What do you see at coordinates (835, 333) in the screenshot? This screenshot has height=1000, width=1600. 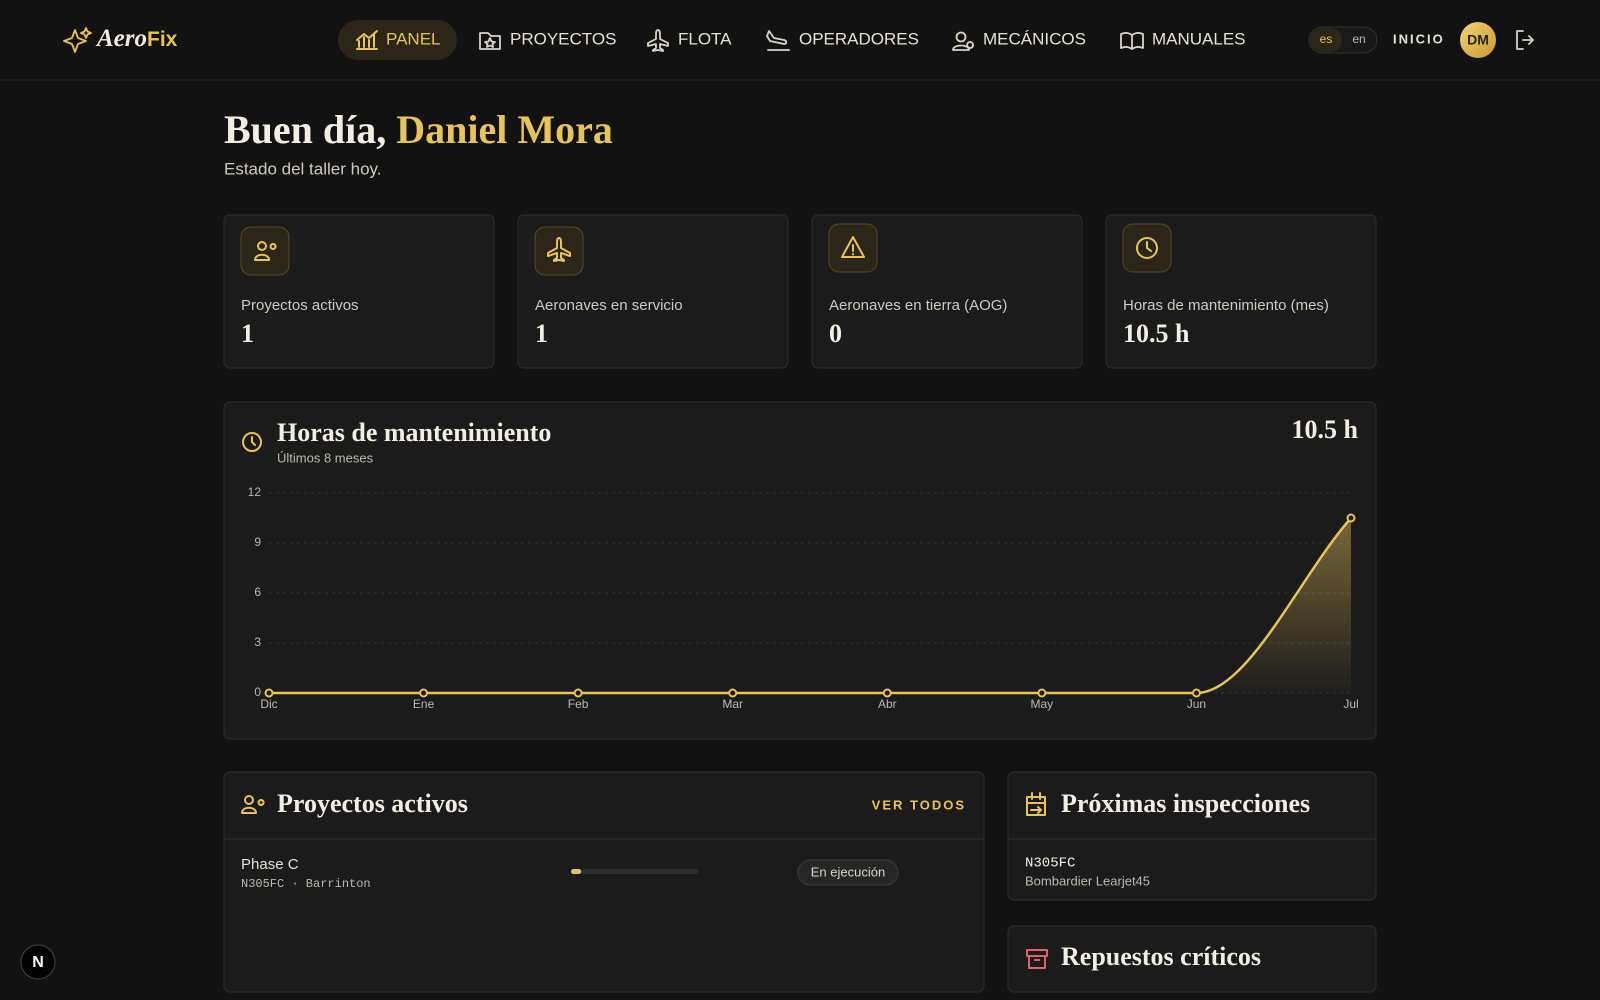 I see `stat-value: 0` at bounding box center [835, 333].